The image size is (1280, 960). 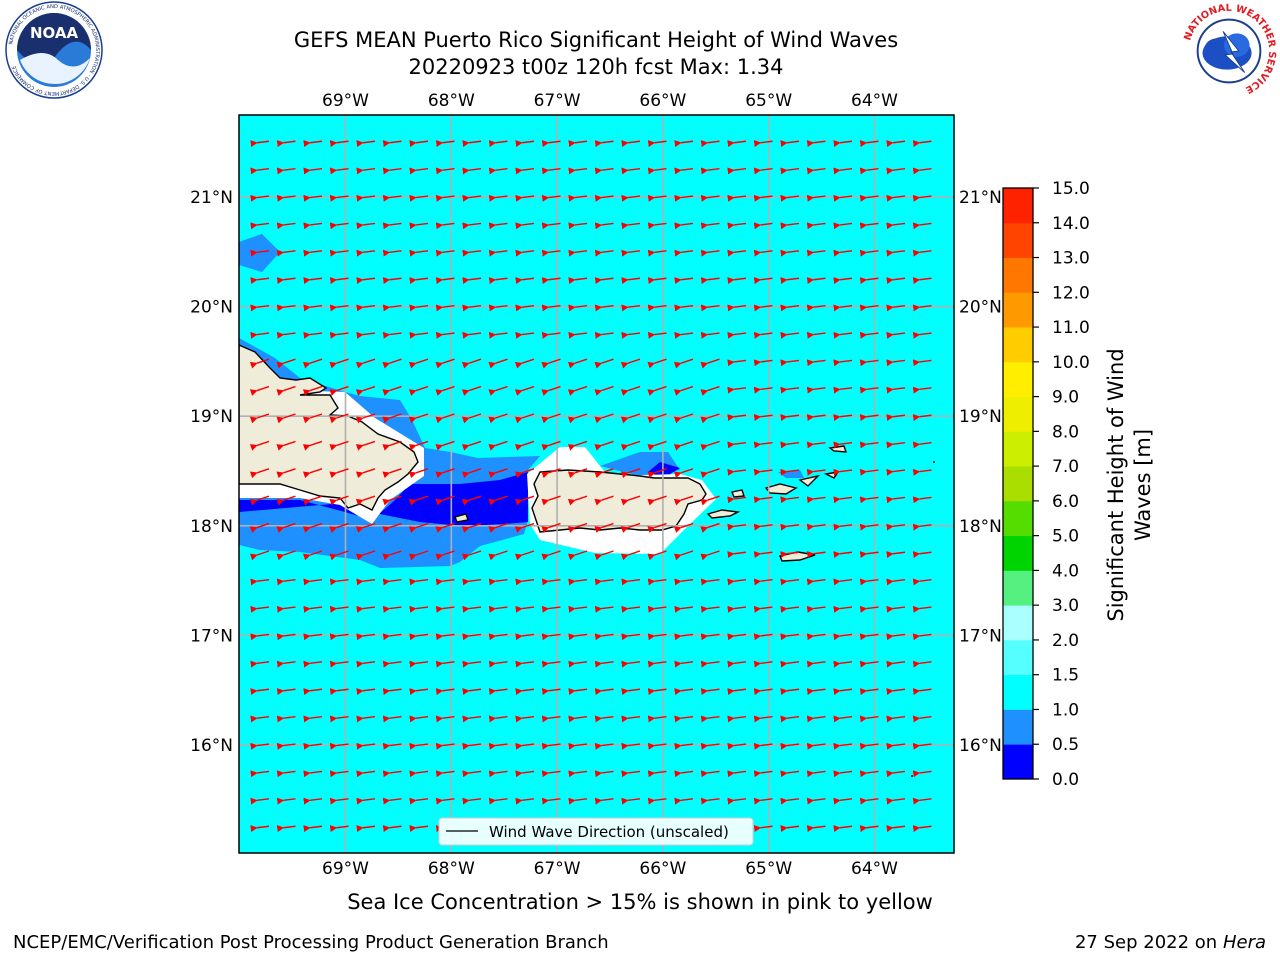 I want to click on legend: Wind Wave Direction (unscaled), so click(x=596, y=831).